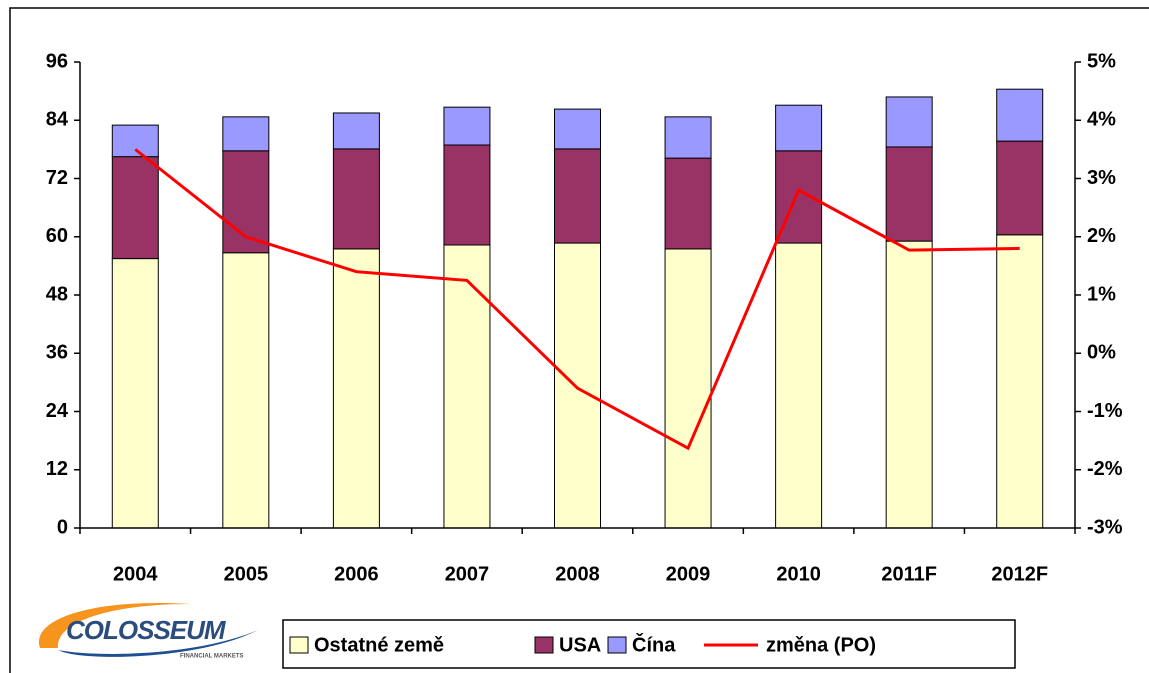  What do you see at coordinates (212, 657) in the screenshot?
I see `logo-tagline: FINANCIAL MARKETS` at bounding box center [212, 657].